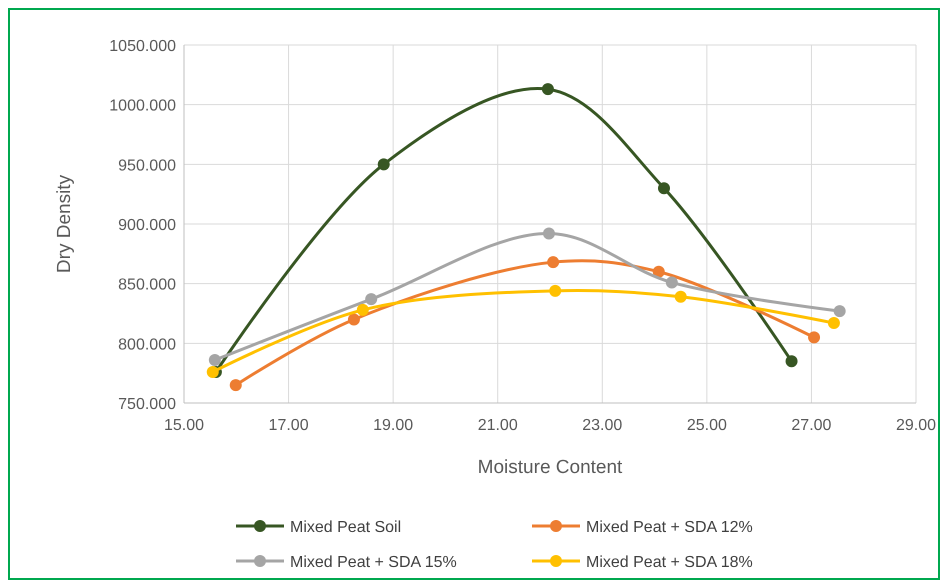 This screenshot has width=948, height=580. Describe the element at coordinates (147, 404) in the screenshot. I see `y-tick-label: 750.000` at that location.